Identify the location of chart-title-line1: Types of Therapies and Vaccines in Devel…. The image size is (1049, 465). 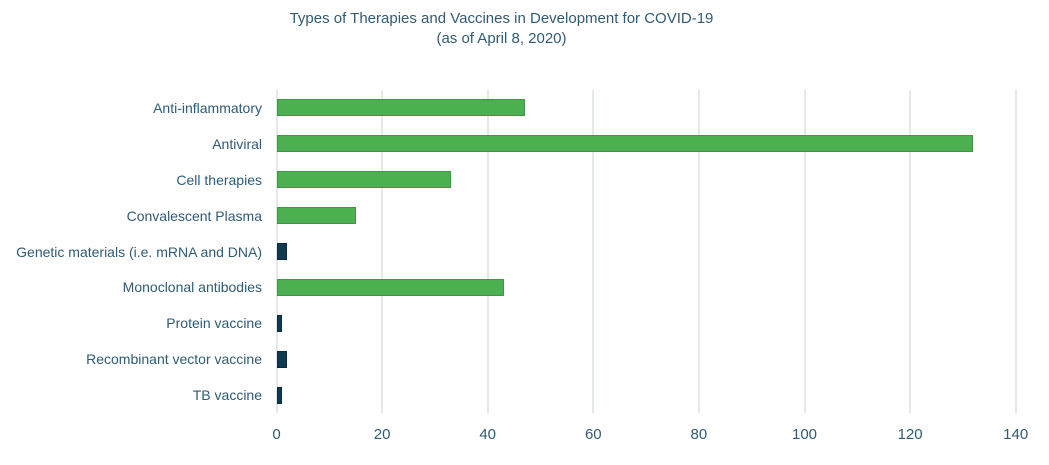
(501, 18).